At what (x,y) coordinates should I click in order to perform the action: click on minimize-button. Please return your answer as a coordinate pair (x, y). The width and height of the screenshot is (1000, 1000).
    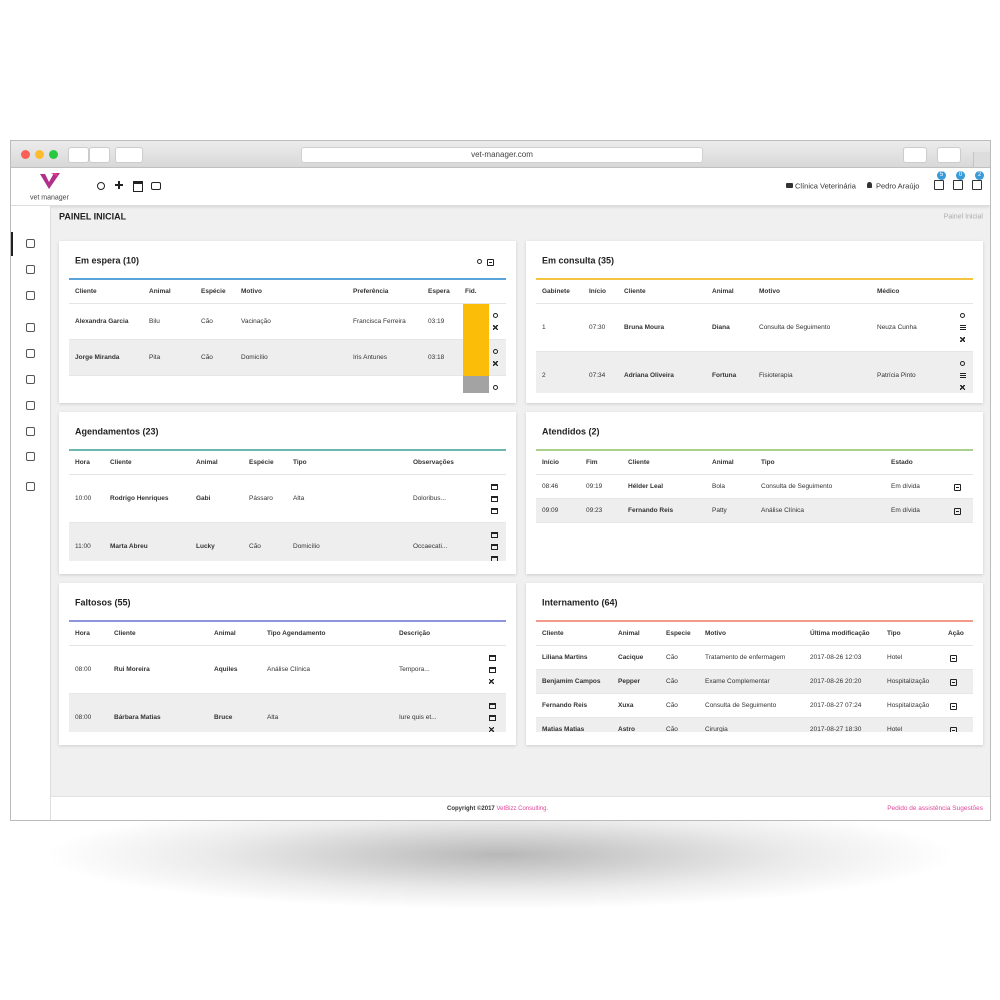
    Looking at the image, I should click on (39, 154).